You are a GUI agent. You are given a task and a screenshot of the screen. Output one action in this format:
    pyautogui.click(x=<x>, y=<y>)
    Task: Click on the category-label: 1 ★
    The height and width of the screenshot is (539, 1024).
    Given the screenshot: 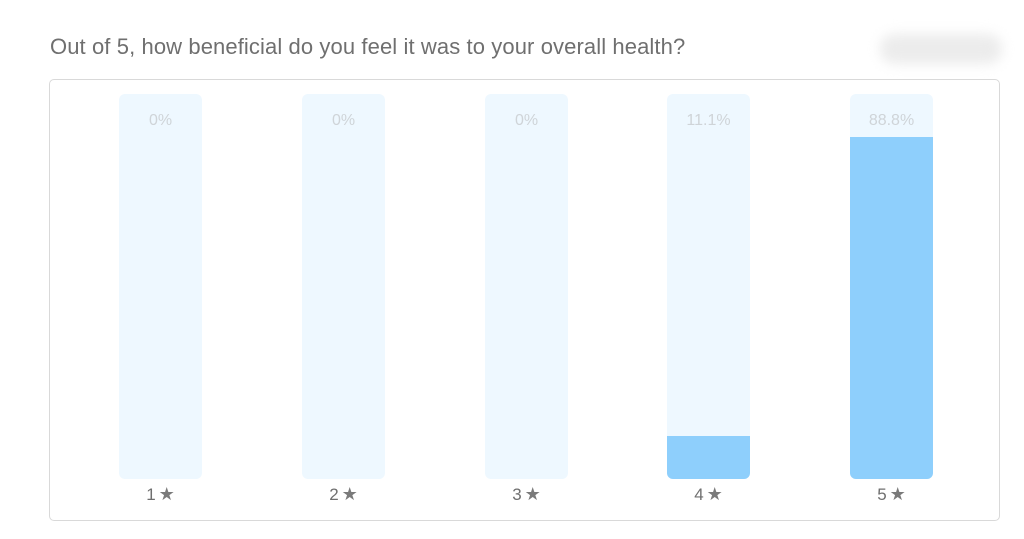 What is the action you would take?
    pyautogui.click(x=160, y=494)
    